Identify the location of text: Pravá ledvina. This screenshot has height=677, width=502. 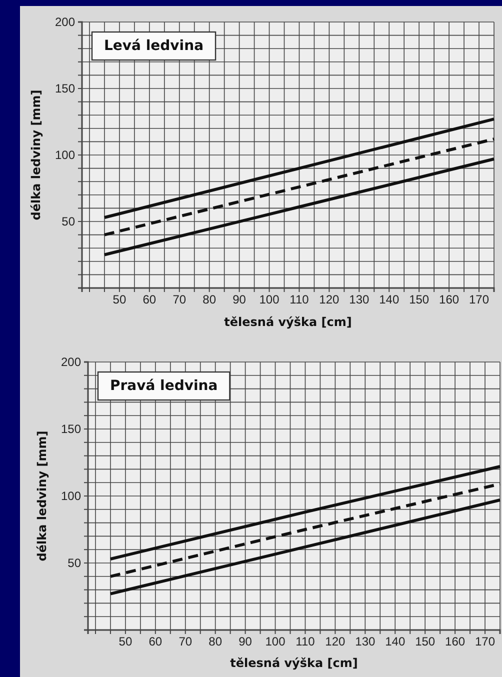
(164, 386).